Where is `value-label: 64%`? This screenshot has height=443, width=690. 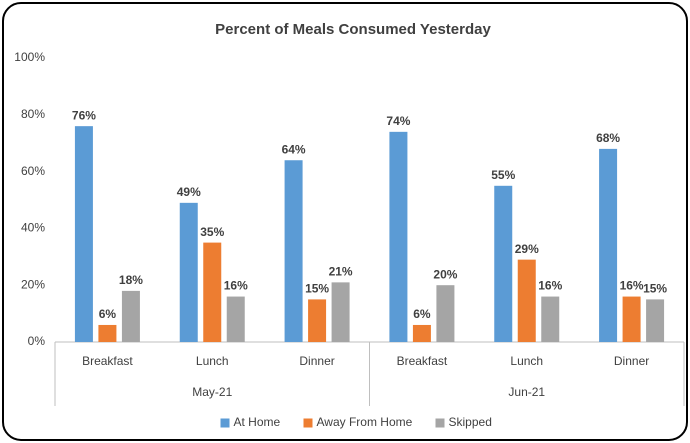 value-label: 64% is located at coordinates (294, 149).